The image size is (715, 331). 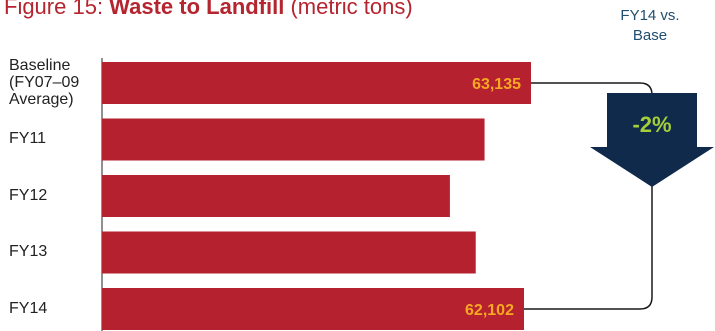 What do you see at coordinates (28, 251) in the screenshot?
I see `category-label-3: FY13` at bounding box center [28, 251].